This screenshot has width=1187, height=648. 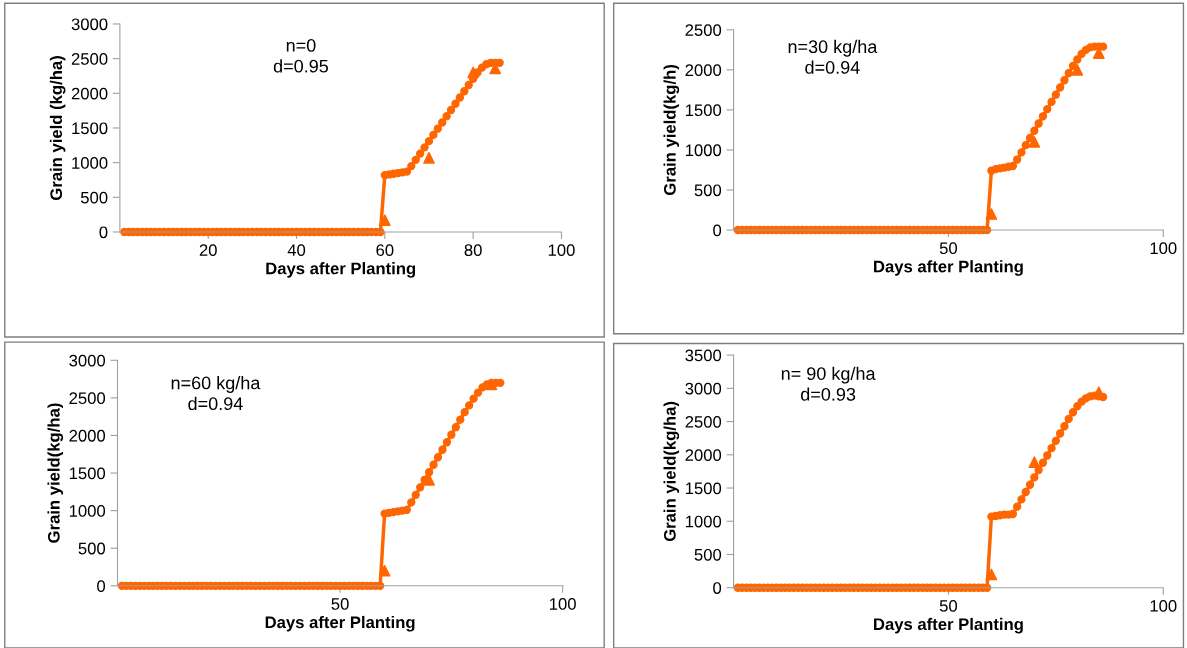 I want to click on x-tick-label: 40, so click(x=296, y=250).